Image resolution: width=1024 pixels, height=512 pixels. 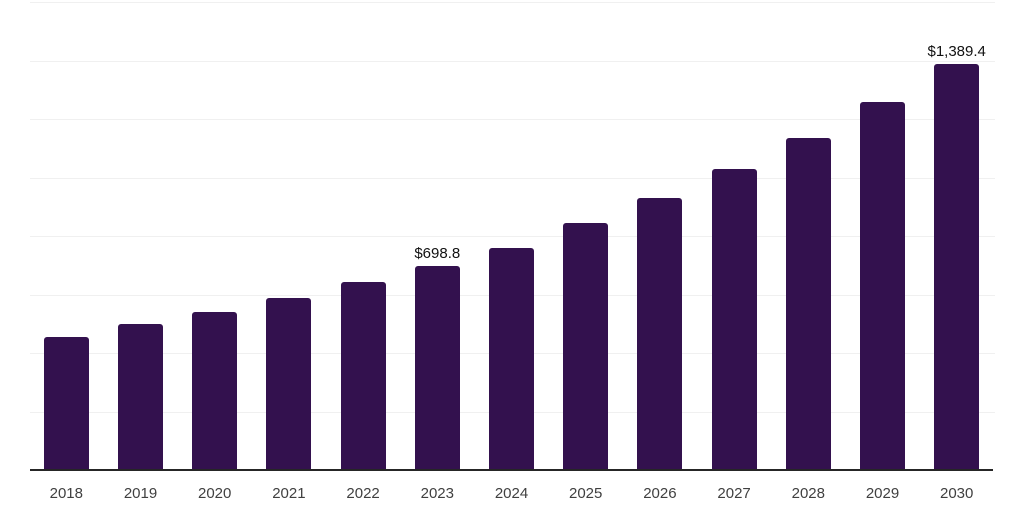 I want to click on bar-2025, so click(x=586, y=346).